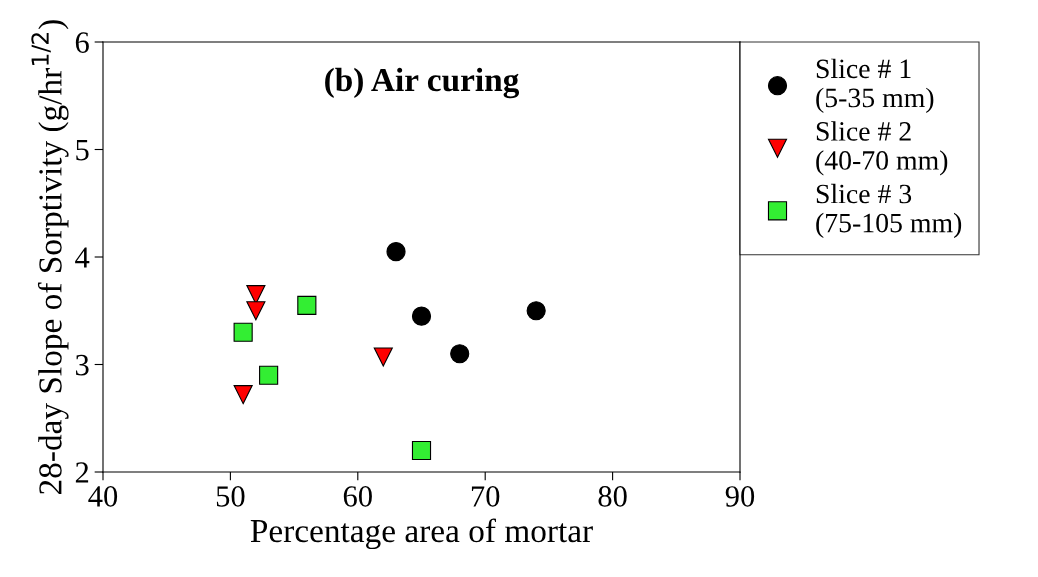  I want to click on x-tick-label: 70, so click(485, 496).